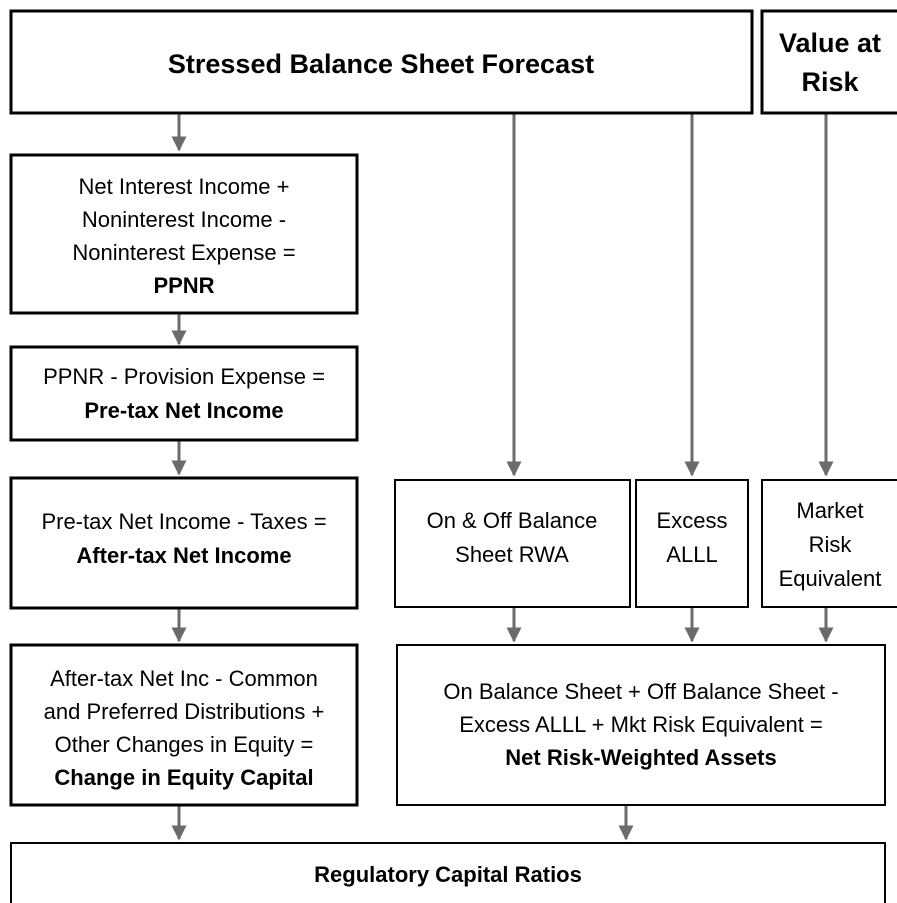 The width and height of the screenshot is (897, 903). I want to click on node-text: Stressed Balance Sheet Forecast, so click(381, 64).